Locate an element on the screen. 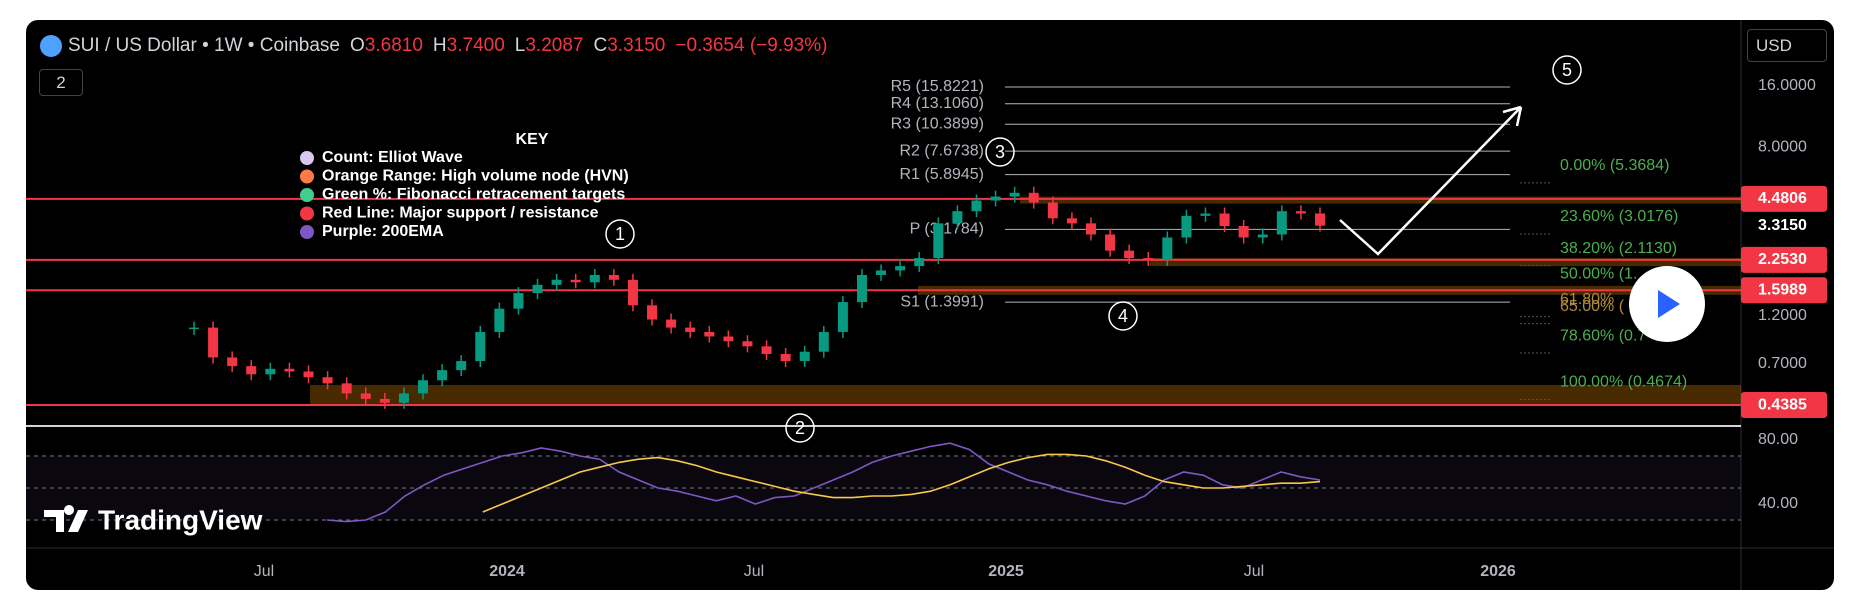 The height and width of the screenshot is (606, 1858). ohlc-key: C is located at coordinates (600, 45).